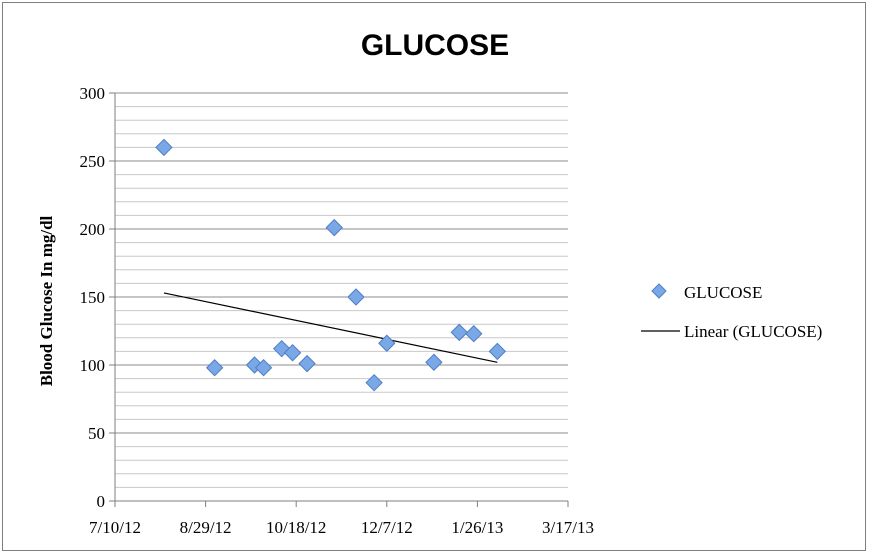 The image size is (870, 555). Describe the element at coordinates (731, 312) in the screenshot. I see `legend: GLUCOSE Linear (GLUCOSE)` at that location.